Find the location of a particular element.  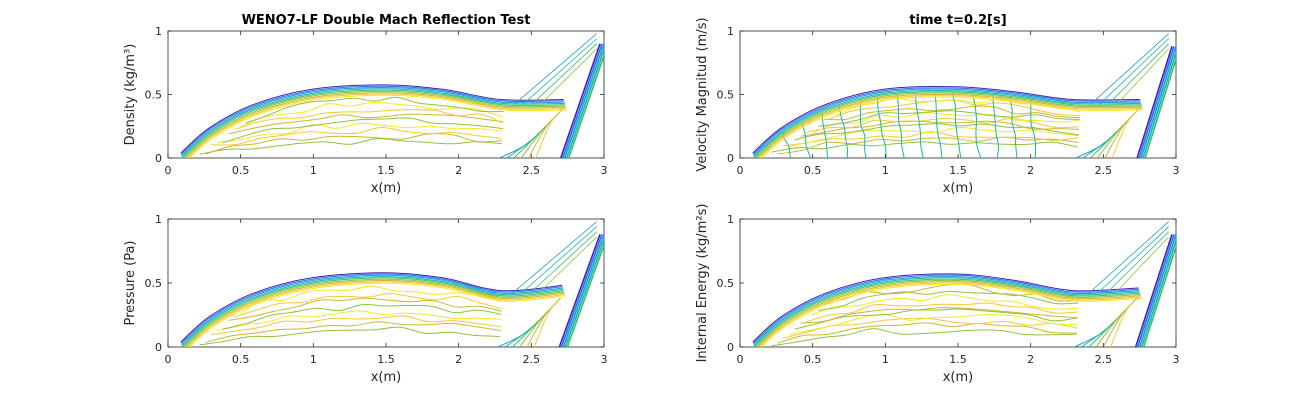

y-tick-label: 1 is located at coordinates (730, 219).